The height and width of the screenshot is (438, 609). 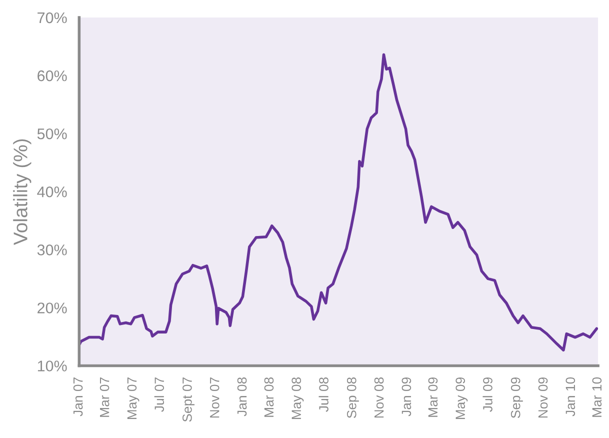 What do you see at coordinates (215, 398) in the screenshot?
I see `x-tick-label: Nov 07` at bounding box center [215, 398].